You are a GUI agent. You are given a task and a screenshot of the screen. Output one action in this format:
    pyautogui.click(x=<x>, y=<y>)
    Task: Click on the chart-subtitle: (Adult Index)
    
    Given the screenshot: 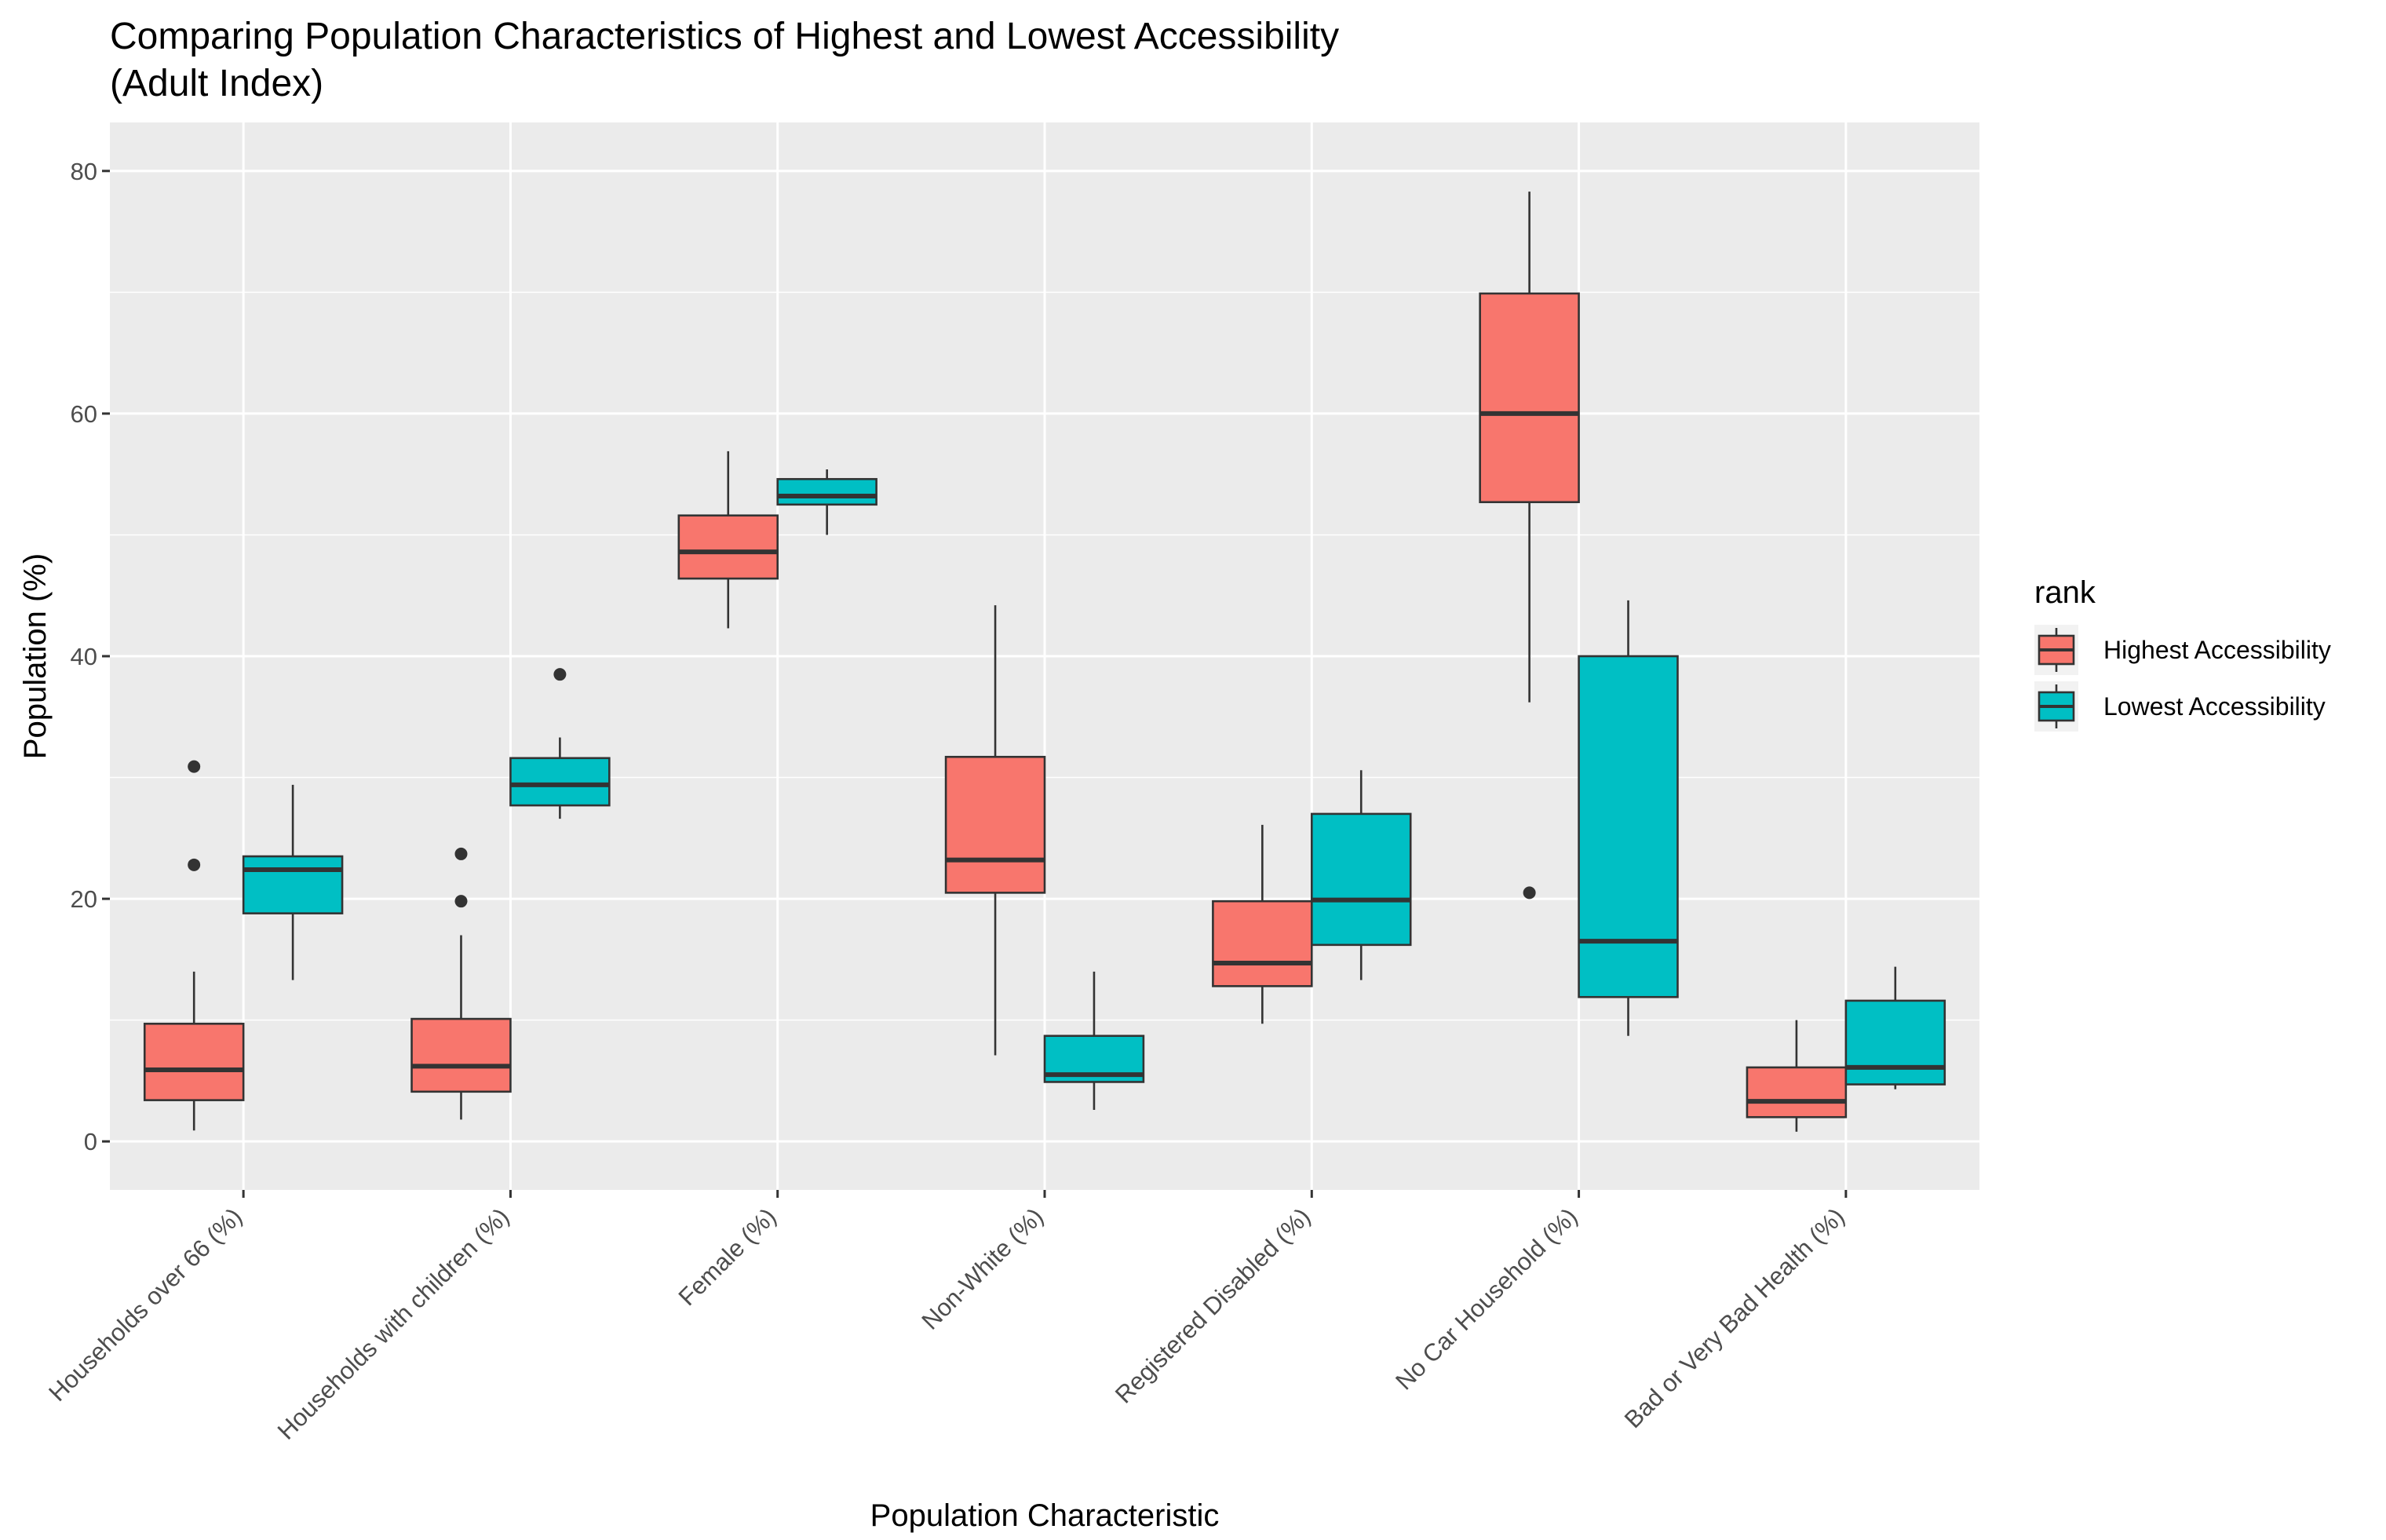 What is the action you would take?
    pyautogui.click(x=216, y=83)
    